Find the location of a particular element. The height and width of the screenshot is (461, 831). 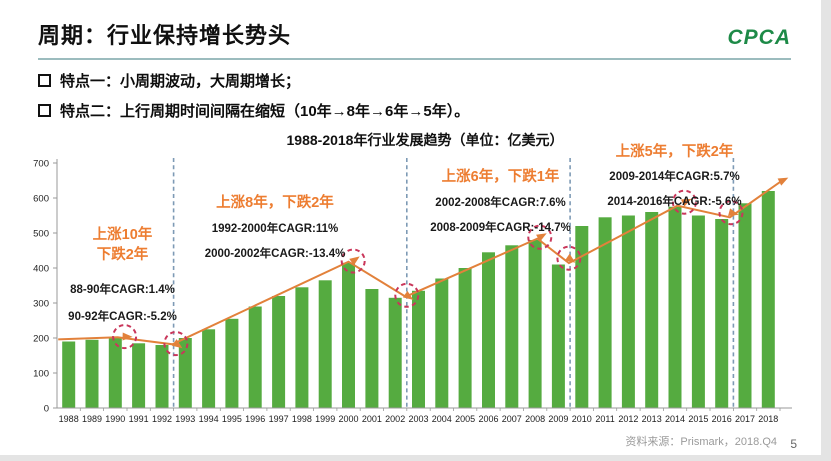

slide-edge-bottom is located at coordinates (415, 458).